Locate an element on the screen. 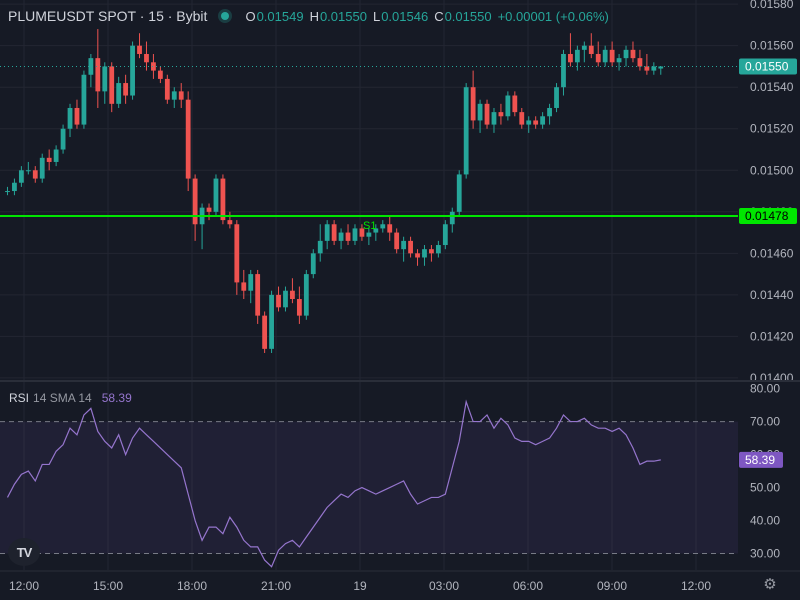 The width and height of the screenshot is (800, 600). y-tick-label: 0.01560 is located at coordinates (772, 46).